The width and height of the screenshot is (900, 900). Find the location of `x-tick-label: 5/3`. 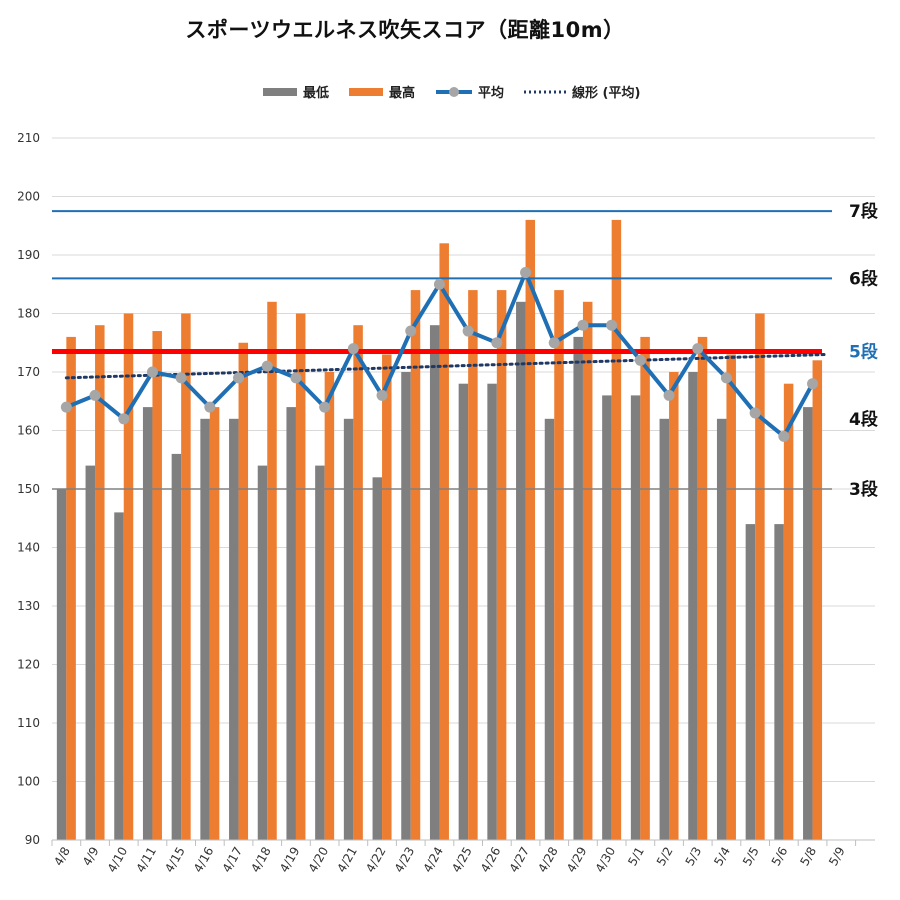

x-tick-label: 5/3 is located at coordinates (694, 857).